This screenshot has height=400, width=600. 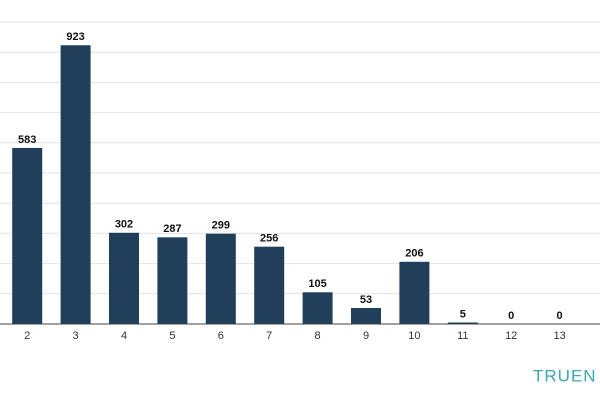 What do you see at coordinates (463, 314) in the screenshot?
I see `value-label: 5` at bounding box center [463, 314].